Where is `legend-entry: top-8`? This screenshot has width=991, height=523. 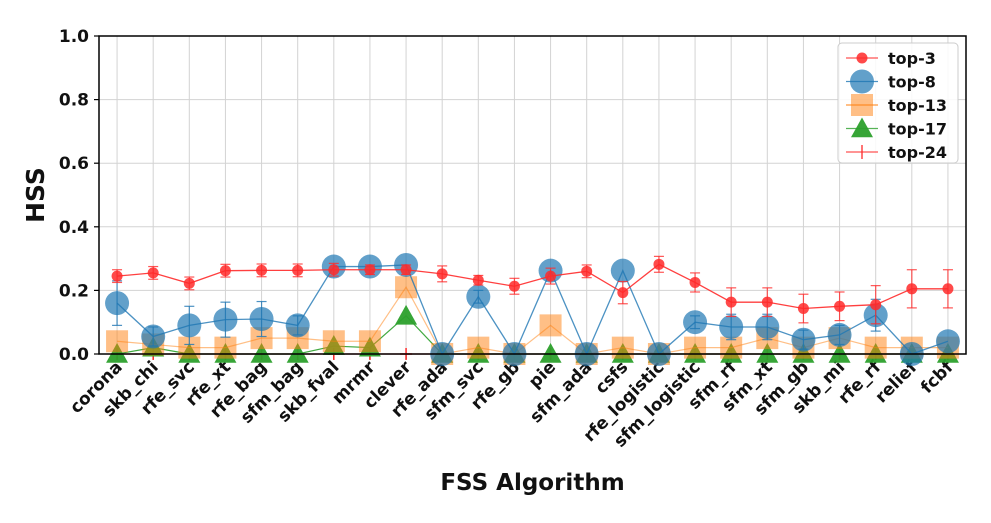
legend-entry: top-8 is located at coordinates (891, 81).